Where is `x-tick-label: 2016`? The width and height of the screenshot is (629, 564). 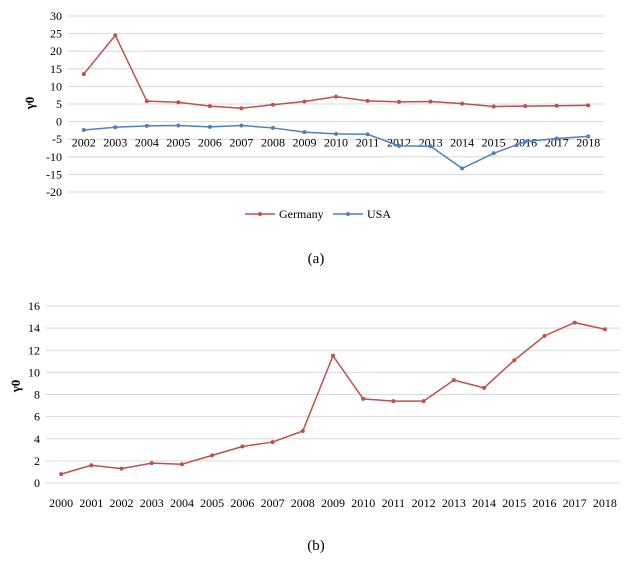
x-tick-label: 2016 is located at coordinates (544, 503).